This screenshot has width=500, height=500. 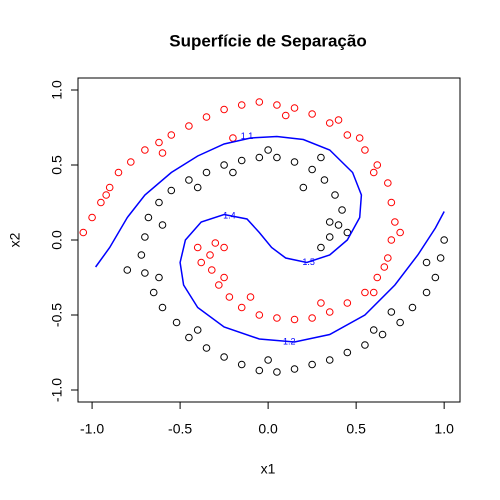 What do you see at coordinates (268, 469) in the screenshot?
I see `x-axis-label: x1` at bounding box center [268, 469].